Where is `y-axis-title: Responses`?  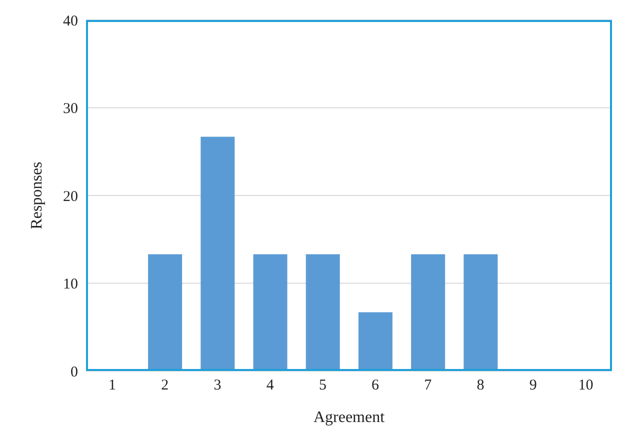
y-axis-title: Responses is located at coordinates (37, 196).